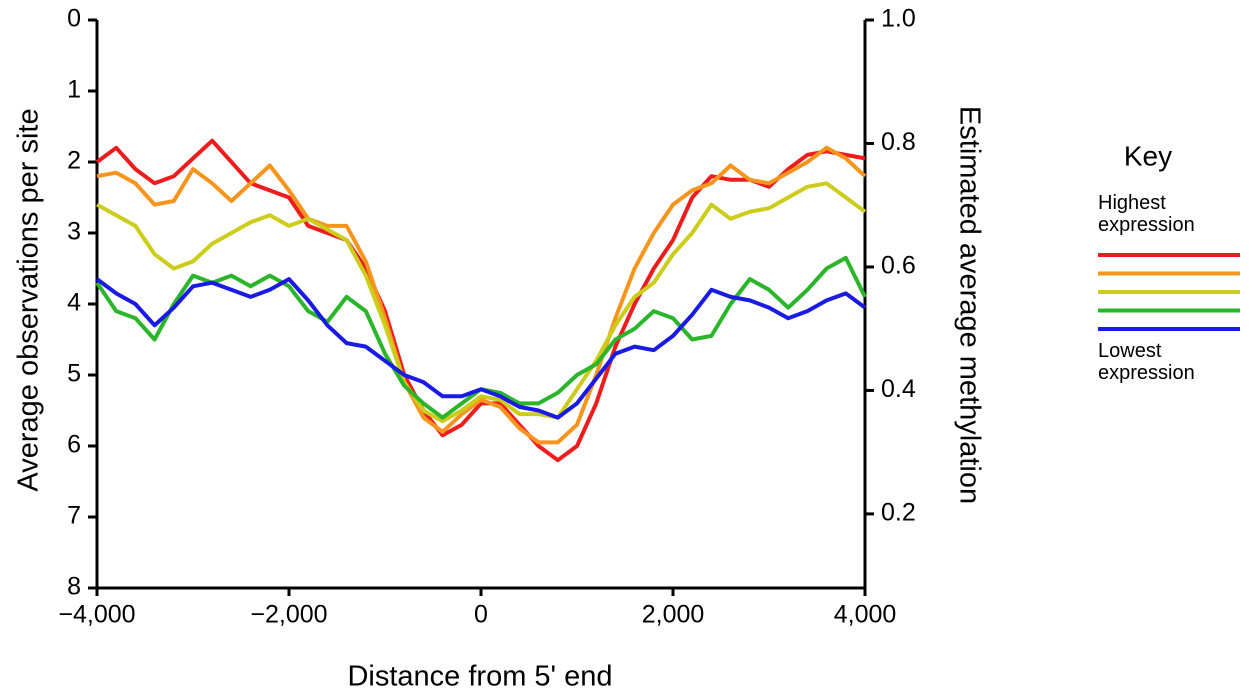 The image size is (1259, 700). I want to click on y2-tick-label: 0.6, so click(898, 266).